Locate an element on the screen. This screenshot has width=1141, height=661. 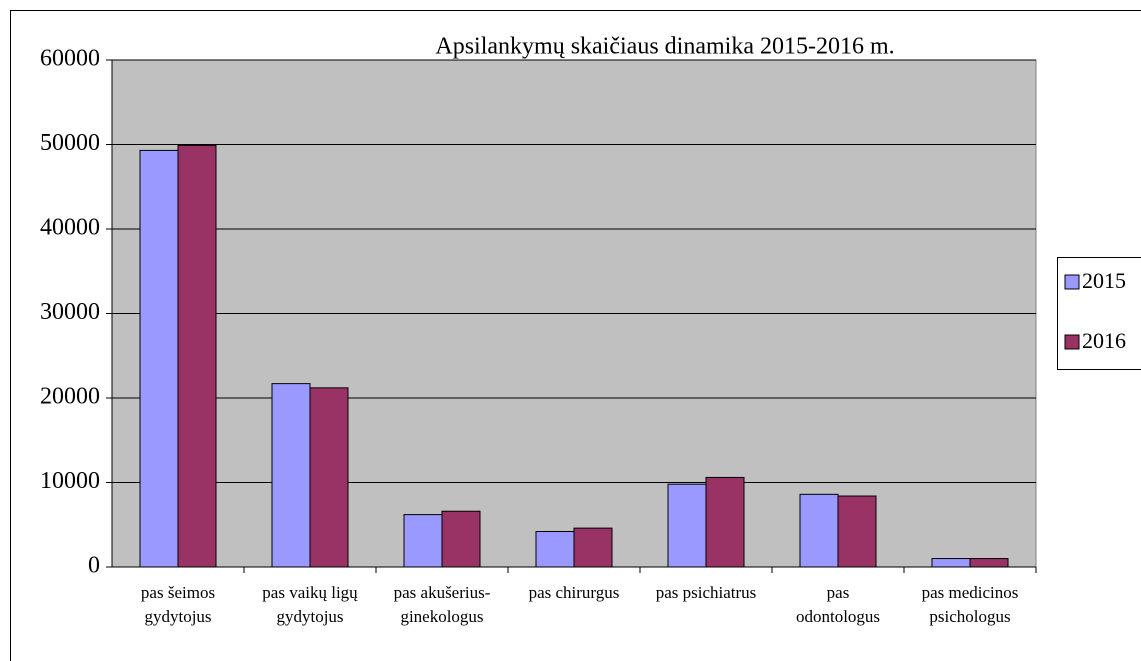
x-tick-label: odontologus is located at coordinates (838, 616).